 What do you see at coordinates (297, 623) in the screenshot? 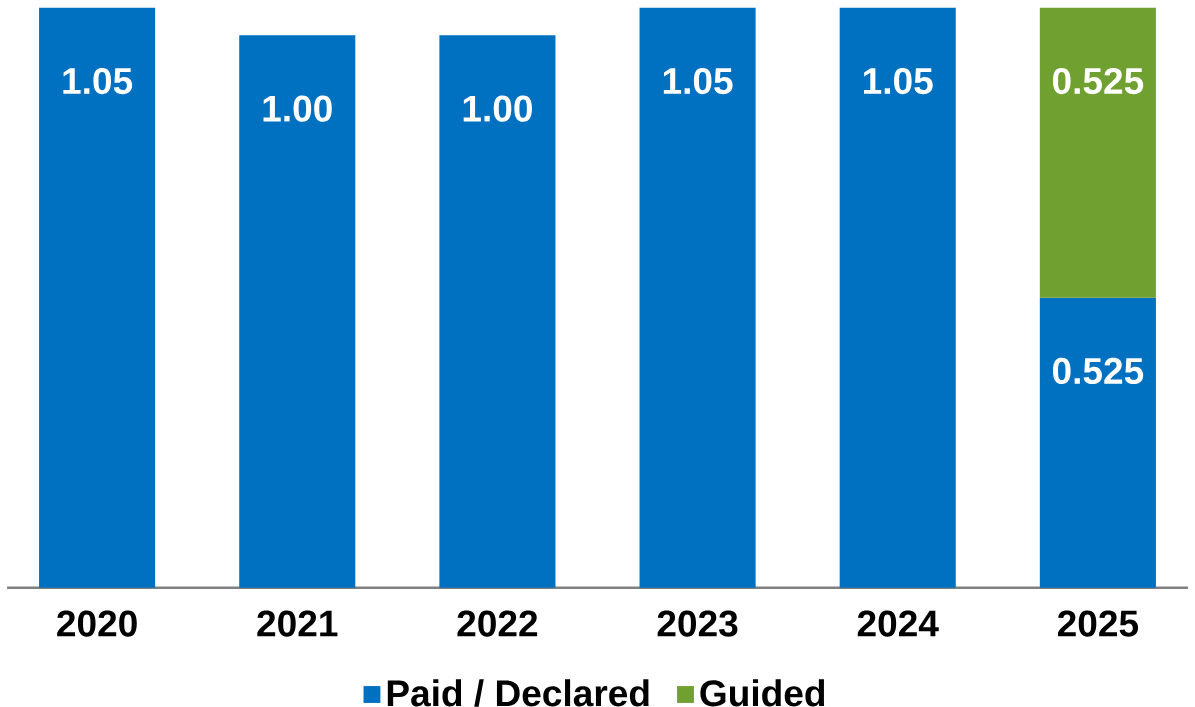
I see `x-tick-label: 2021` at bounding box center [297, 623].